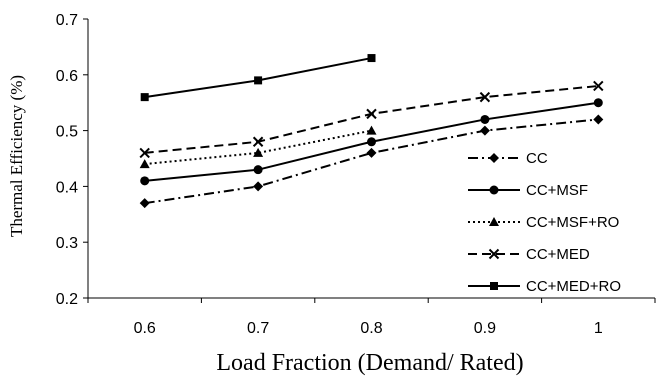  I want to click on series-cc-msf-ro, so click(258, 147).